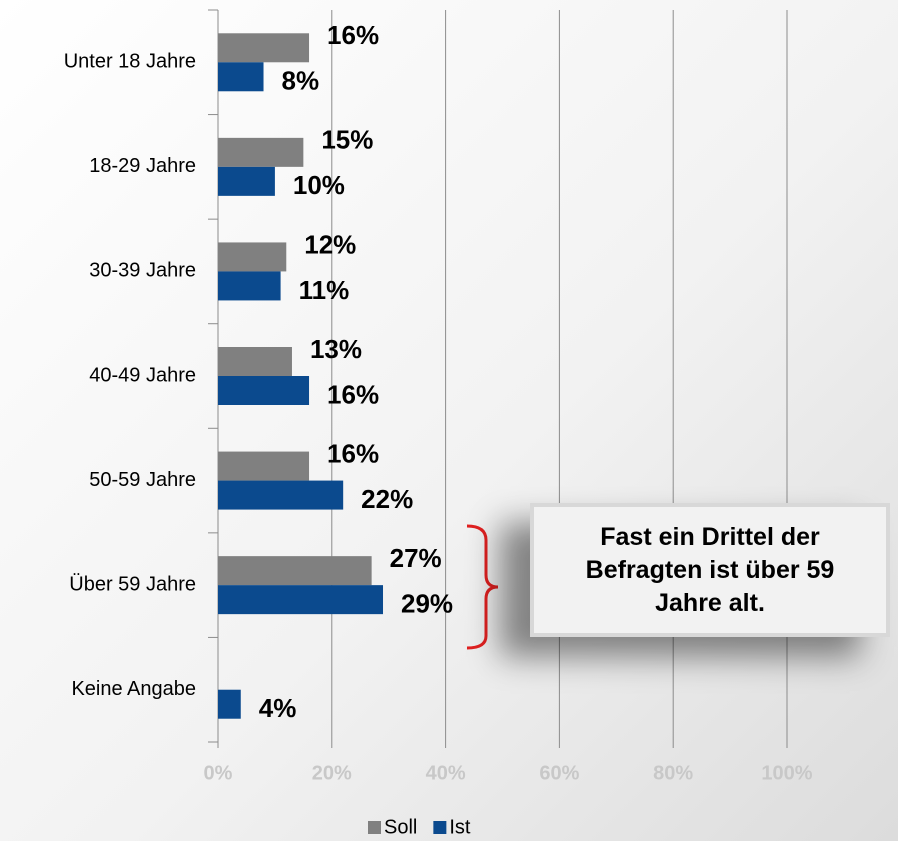 This screenshot has width=898, height=841. I want to click on x-tick-label: 20%, so click(332, 773).